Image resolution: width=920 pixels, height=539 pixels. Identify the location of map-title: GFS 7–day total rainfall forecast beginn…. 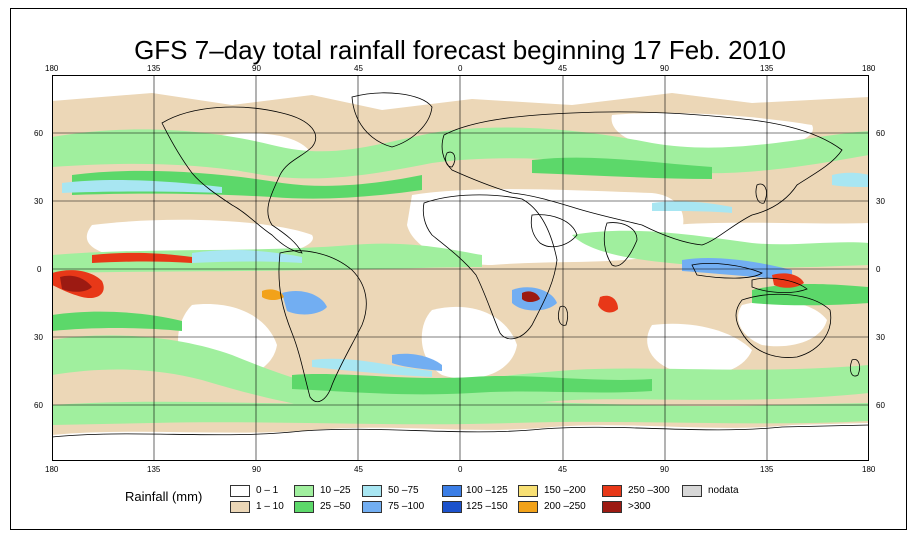
(460, 50).